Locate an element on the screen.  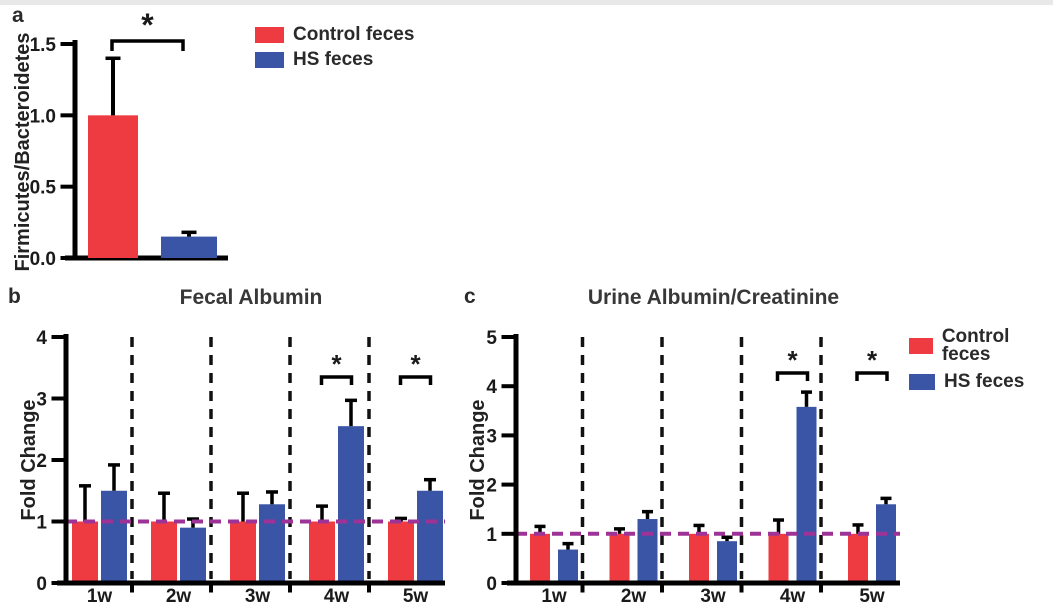
x-category-label: 4w is located at coordinates (793, 596).